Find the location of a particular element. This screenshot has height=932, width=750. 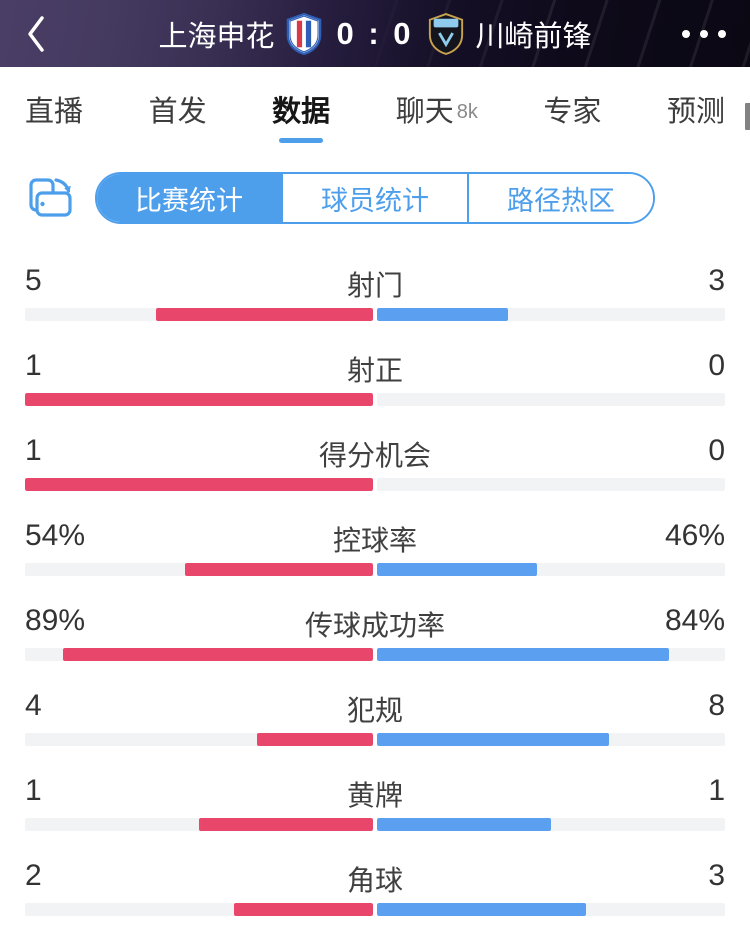

away-stat-value: 1 is located at coordinates (716, 790).